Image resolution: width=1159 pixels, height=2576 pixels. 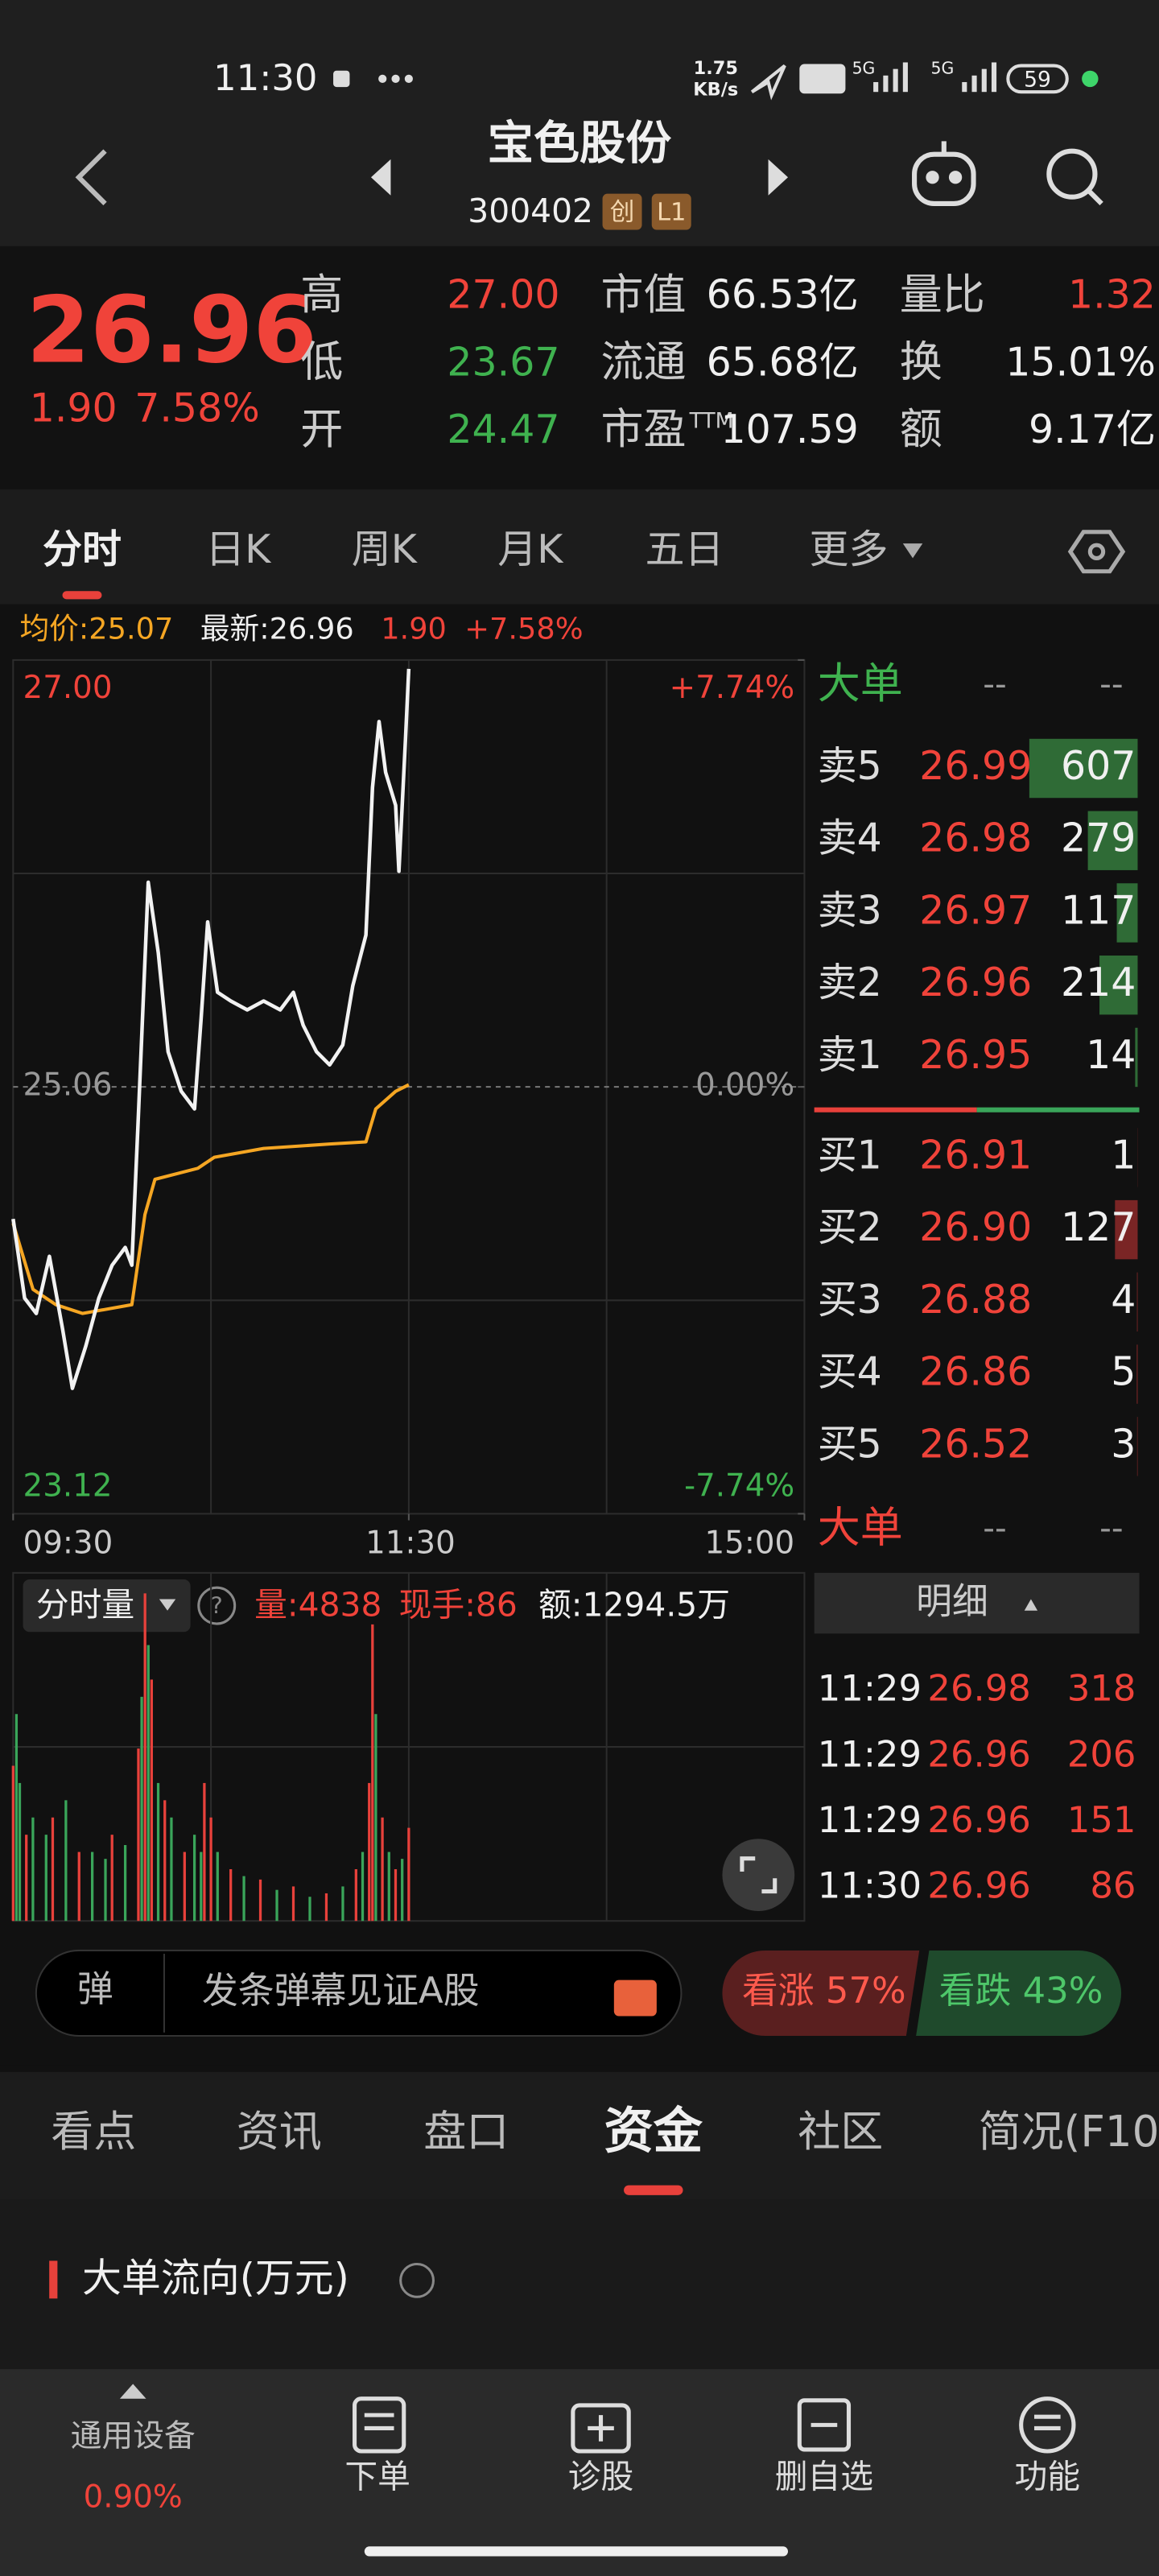 What do you see at coordinates (91, 177) in the screenshot?
I see `back-button` at bounding box center [91, 177].